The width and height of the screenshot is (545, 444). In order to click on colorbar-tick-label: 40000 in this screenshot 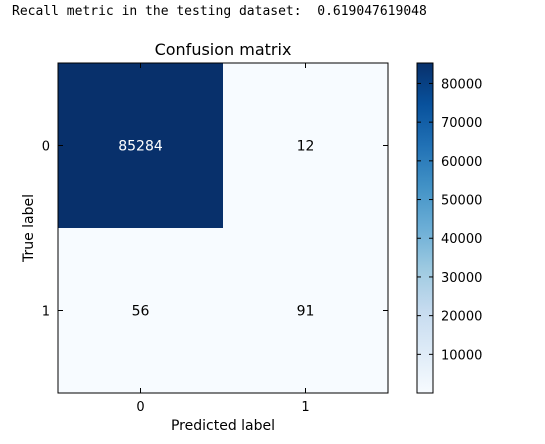, I will do `click(461, 239)`.